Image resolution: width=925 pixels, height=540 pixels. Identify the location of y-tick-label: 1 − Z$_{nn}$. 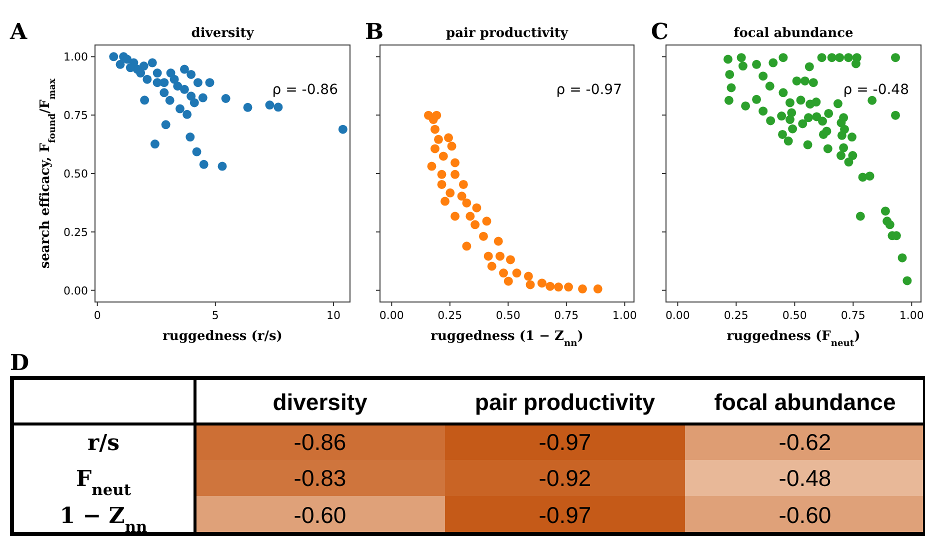
(104, 519).